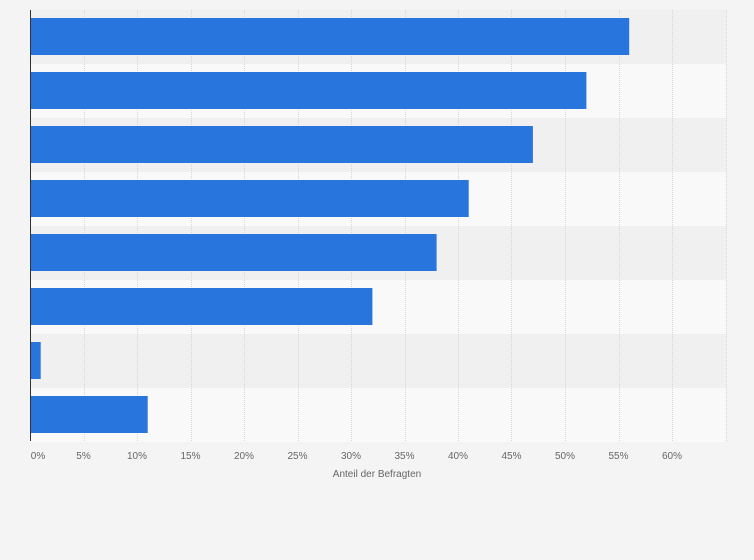 The width and height of the screenshot is (754, 560). I want to click on x-tick-label: 25%, so click(297, 456).